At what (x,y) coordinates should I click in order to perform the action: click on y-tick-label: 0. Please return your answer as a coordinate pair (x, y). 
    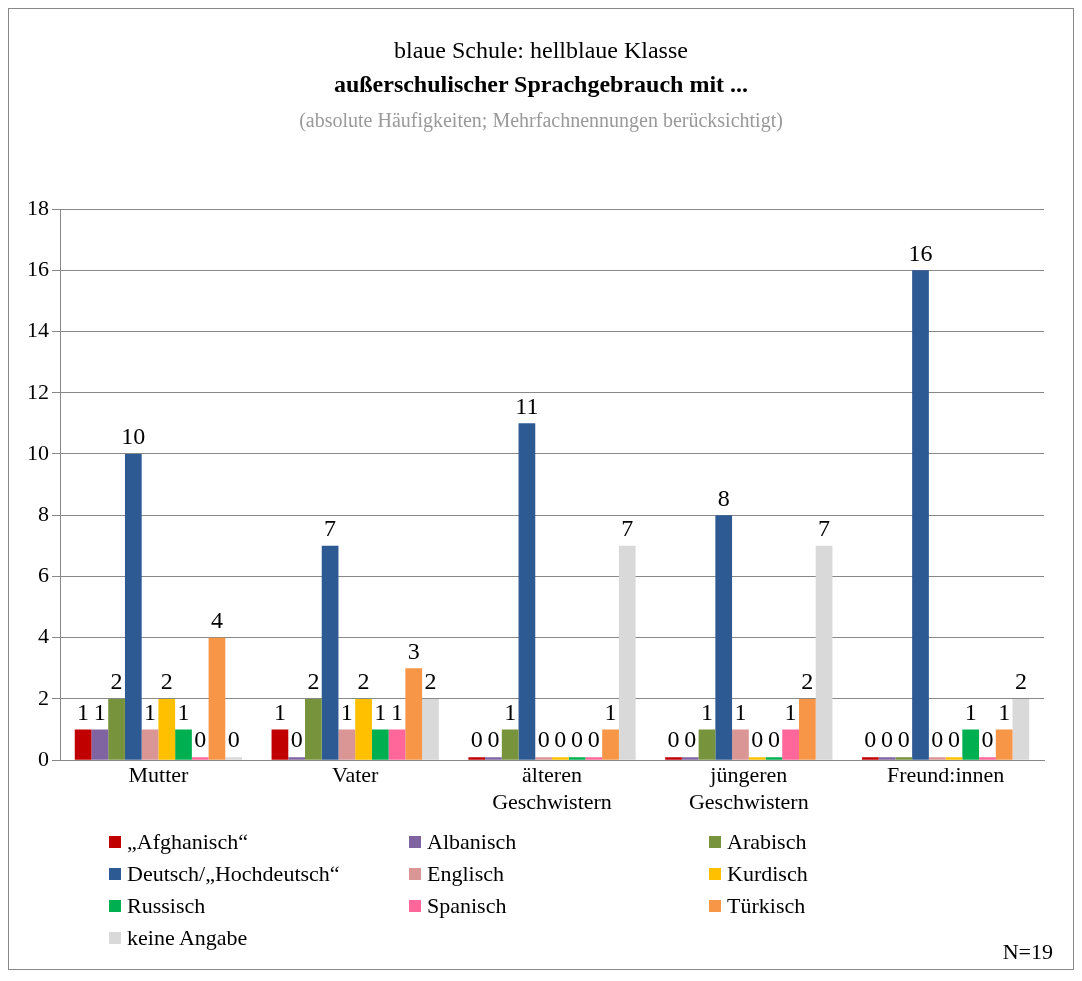
    Looking at the image, I should click on (43, 758).